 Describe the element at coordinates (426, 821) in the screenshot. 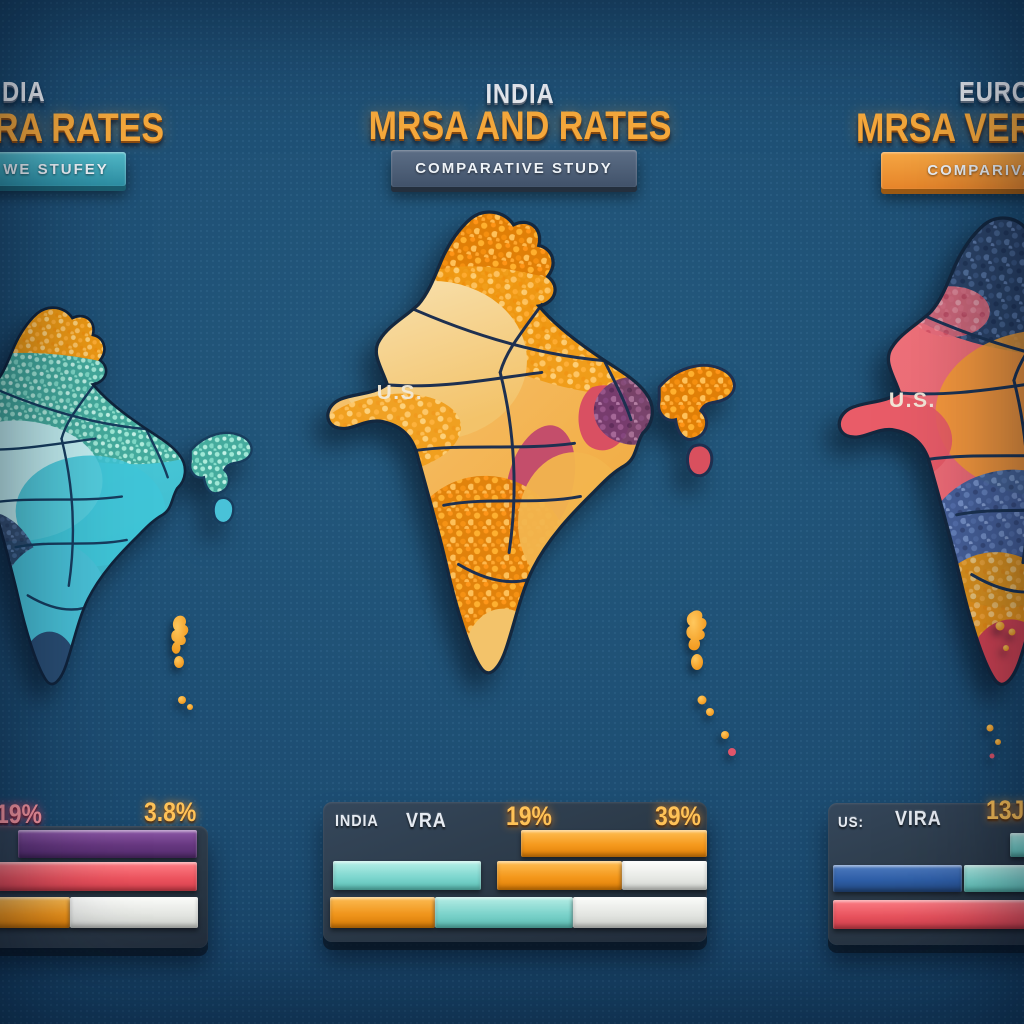

I see `legend-center-metric: VRA` at that location.